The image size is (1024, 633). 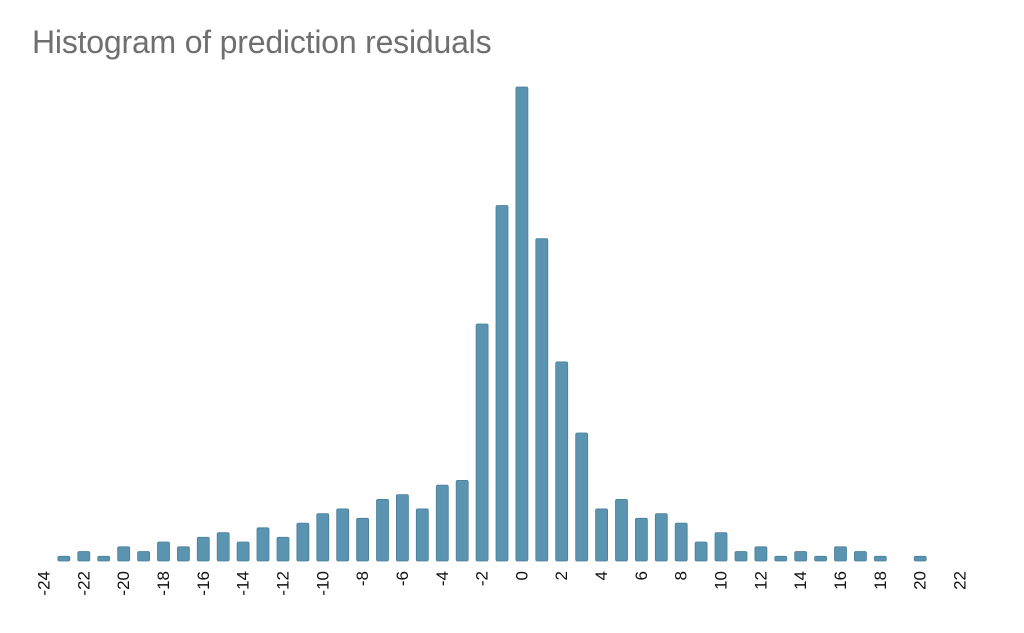 I want to click on chart-title: Histogram of prediction residuals, so click(x=262, y=42).